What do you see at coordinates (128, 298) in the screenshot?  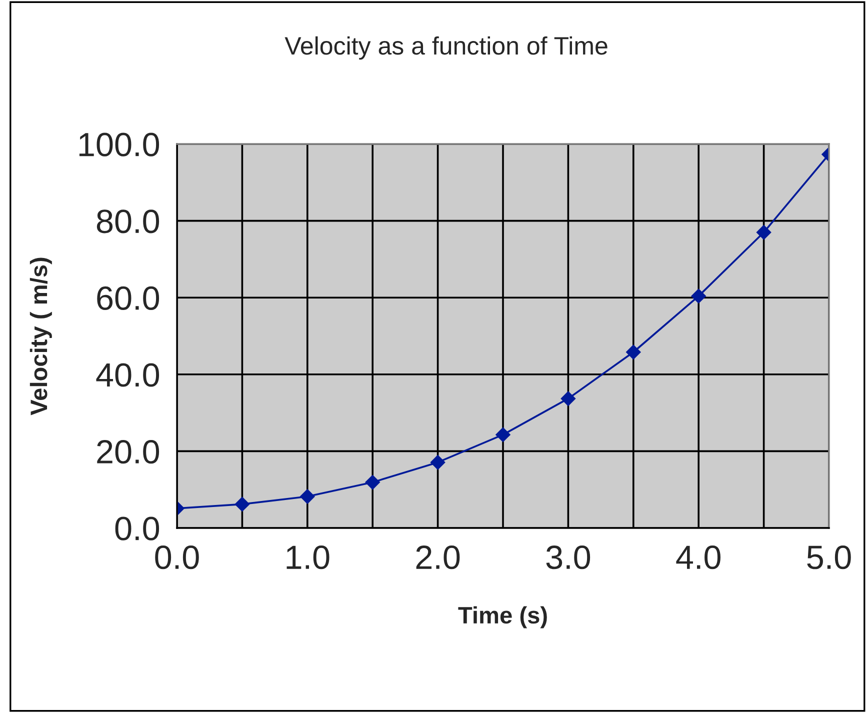 I see `y-tick-label: 60.0` at bounding box center [128, 298].